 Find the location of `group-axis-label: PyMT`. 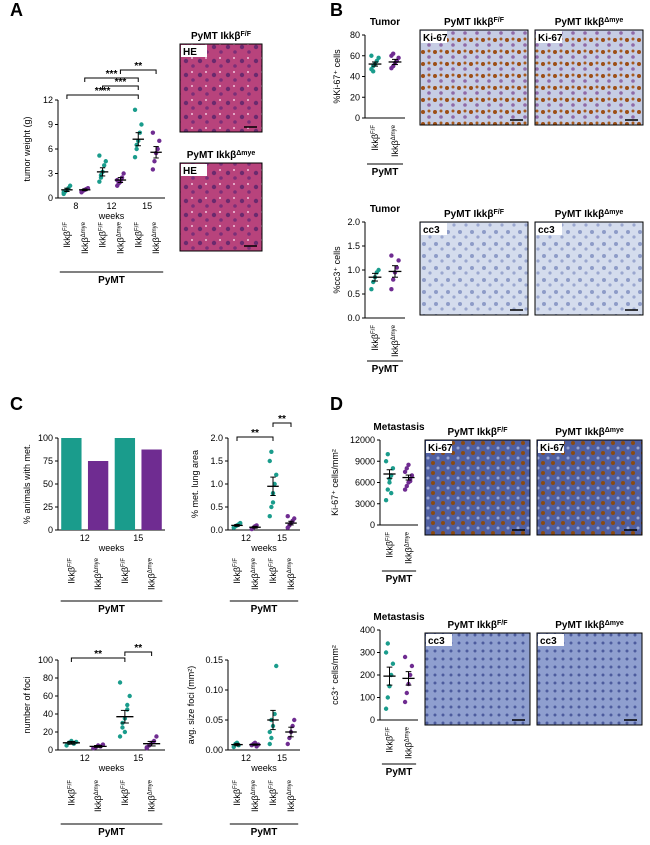

group-axis-label: PyMT is located at coordinates (385, 172).